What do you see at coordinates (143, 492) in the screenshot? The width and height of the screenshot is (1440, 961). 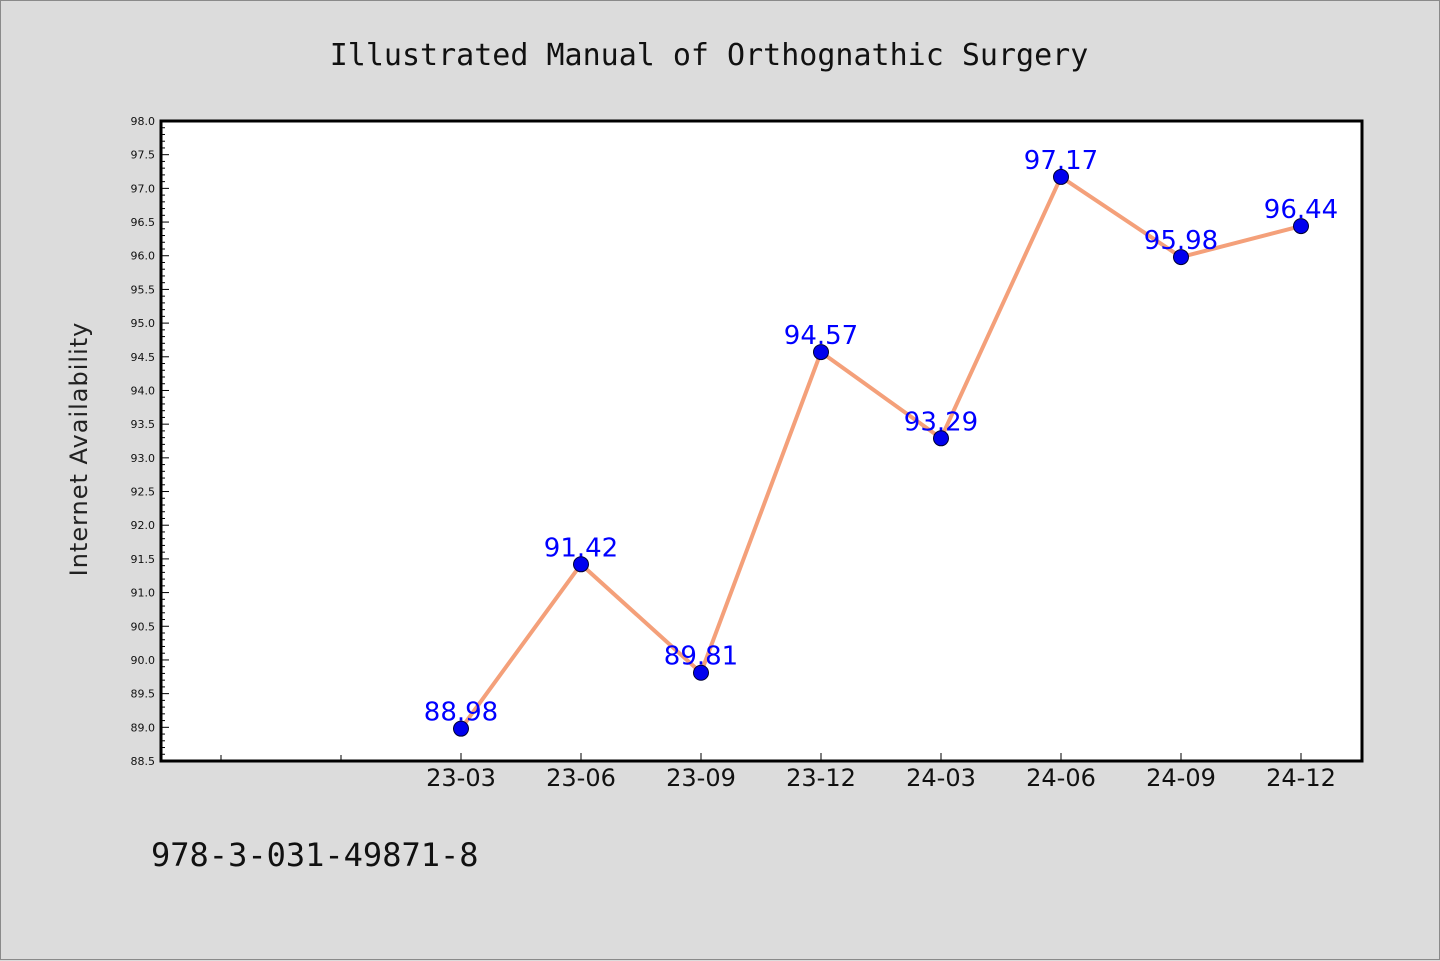 I see `y-tick-label: 92.5` at bounding box center [143, 492].